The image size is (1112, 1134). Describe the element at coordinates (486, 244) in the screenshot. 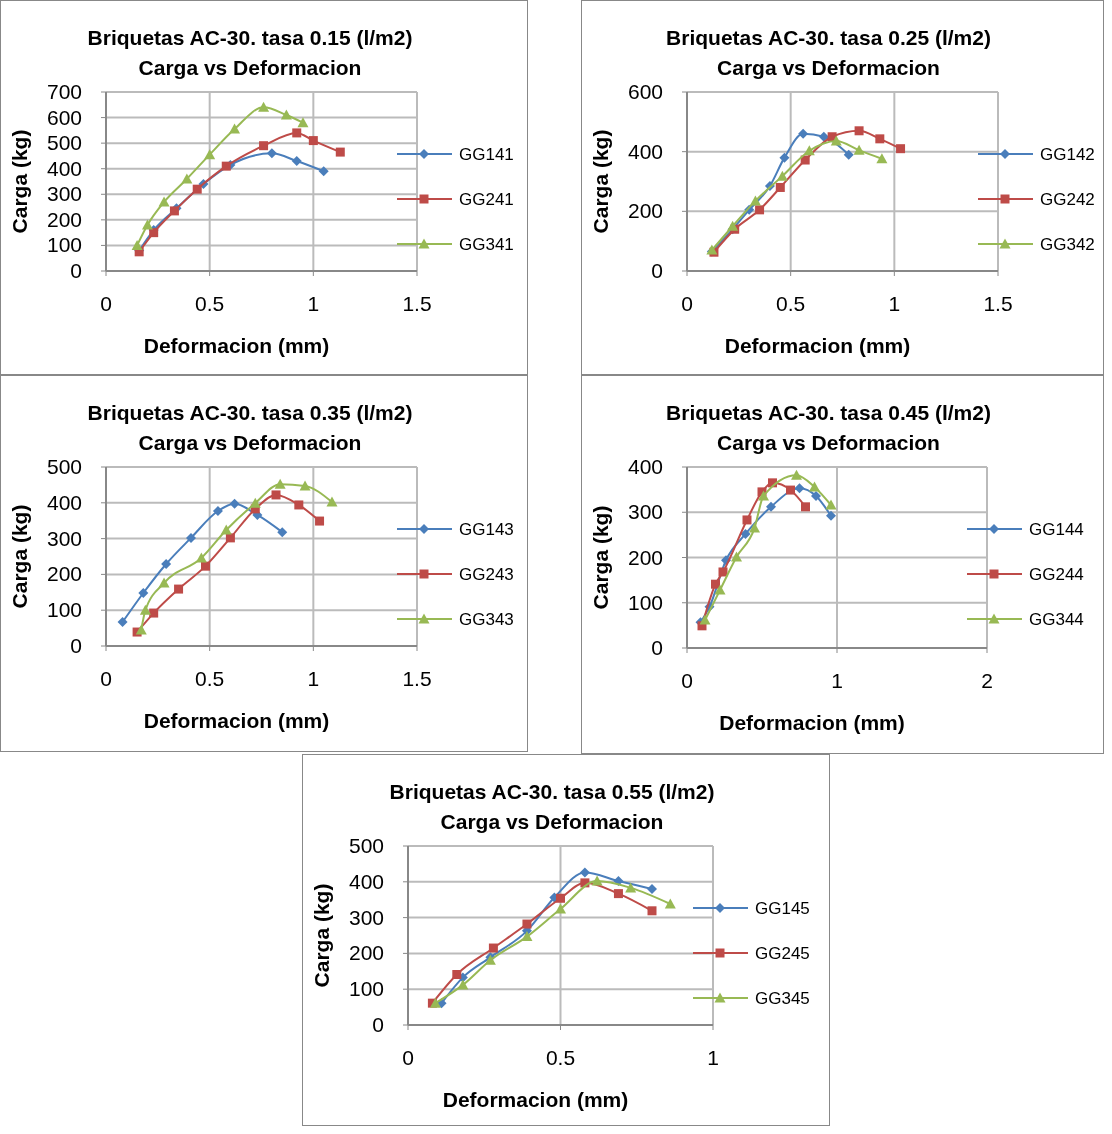

I see `legend-label: GG341` at that location.